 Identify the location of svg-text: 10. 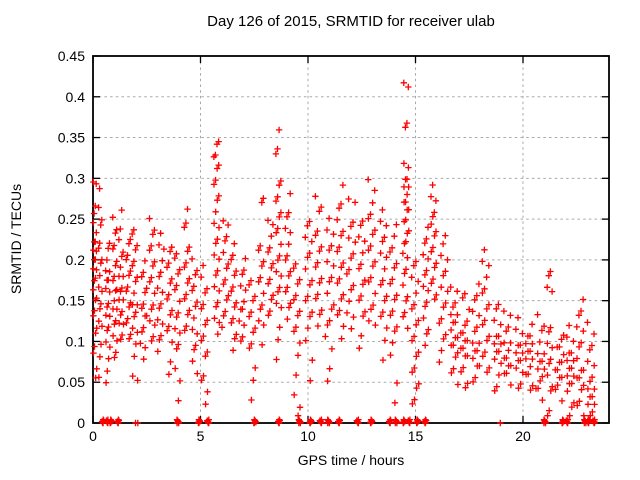
(308, 436).